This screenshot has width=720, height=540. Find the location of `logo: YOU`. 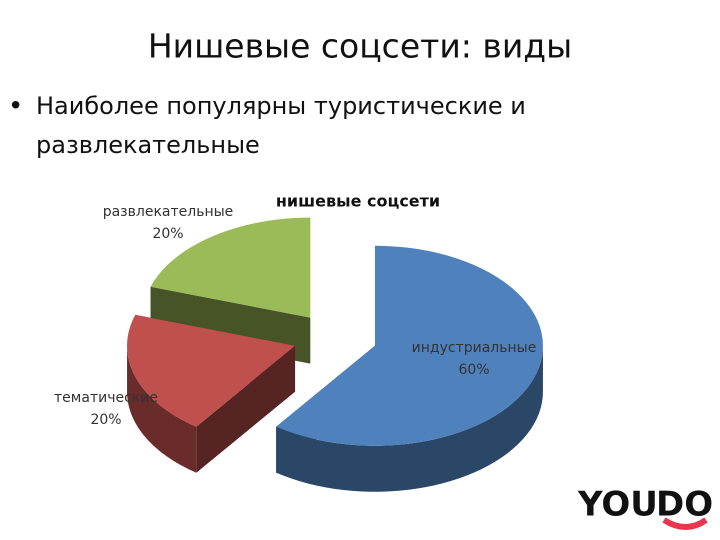

logo: YOU is located at coordinates (617, 505).